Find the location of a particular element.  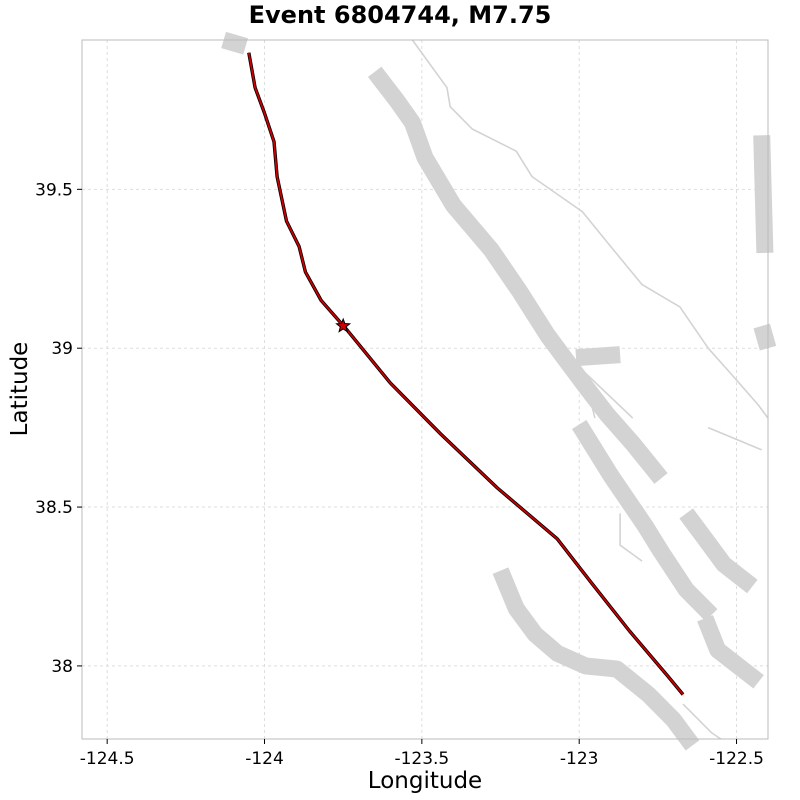

y-tick-label: 39.5 is located at coordinates (54, 190).